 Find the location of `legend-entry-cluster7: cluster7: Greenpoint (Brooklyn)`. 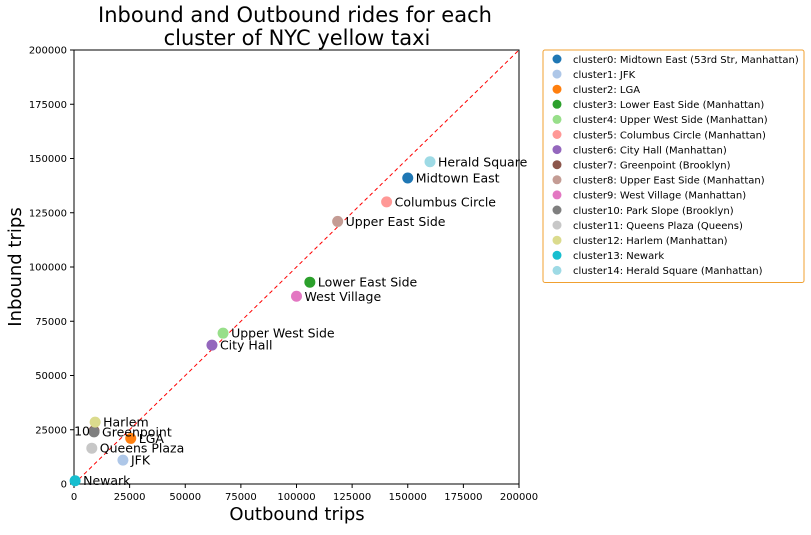

legend-entry-cluster7: cluster7: Greenpoint (Brooklyn) is located at coordinates (652, 166).